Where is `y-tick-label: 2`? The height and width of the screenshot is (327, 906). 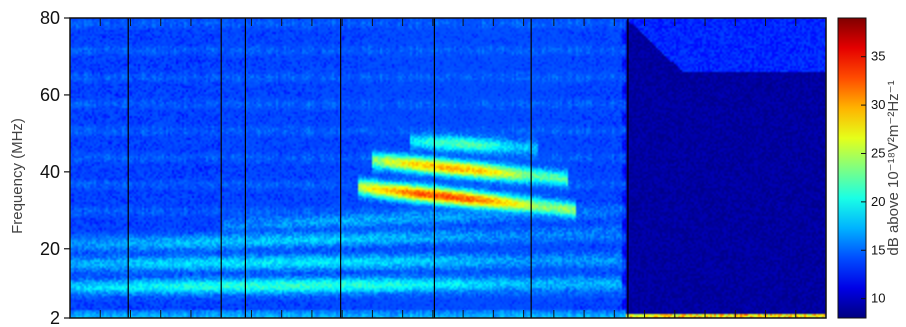
y-tick-label: 2 is located at coordinates (55, 317).